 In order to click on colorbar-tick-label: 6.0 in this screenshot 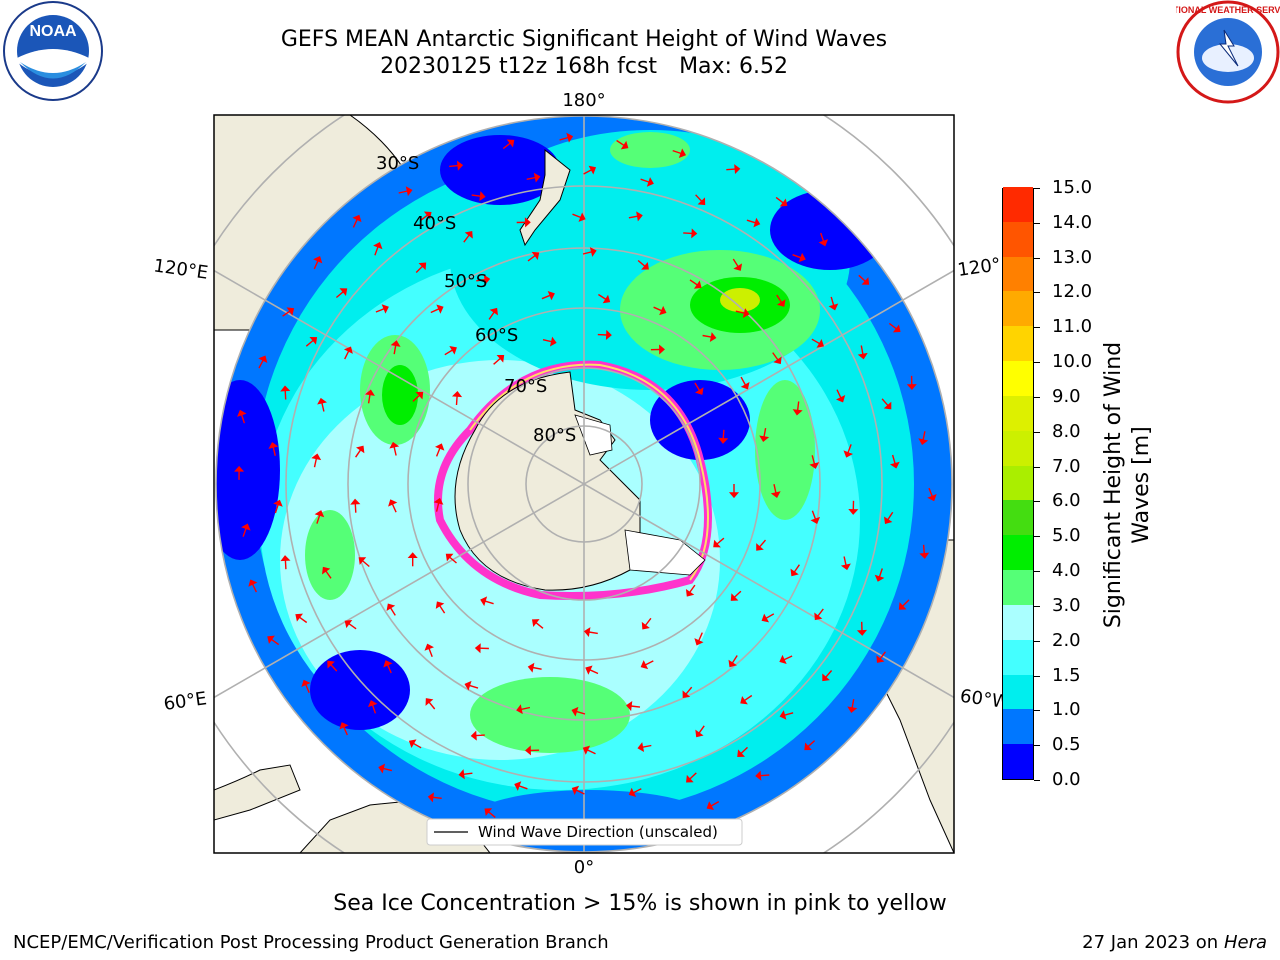, I will do `click(1066, 501)`.